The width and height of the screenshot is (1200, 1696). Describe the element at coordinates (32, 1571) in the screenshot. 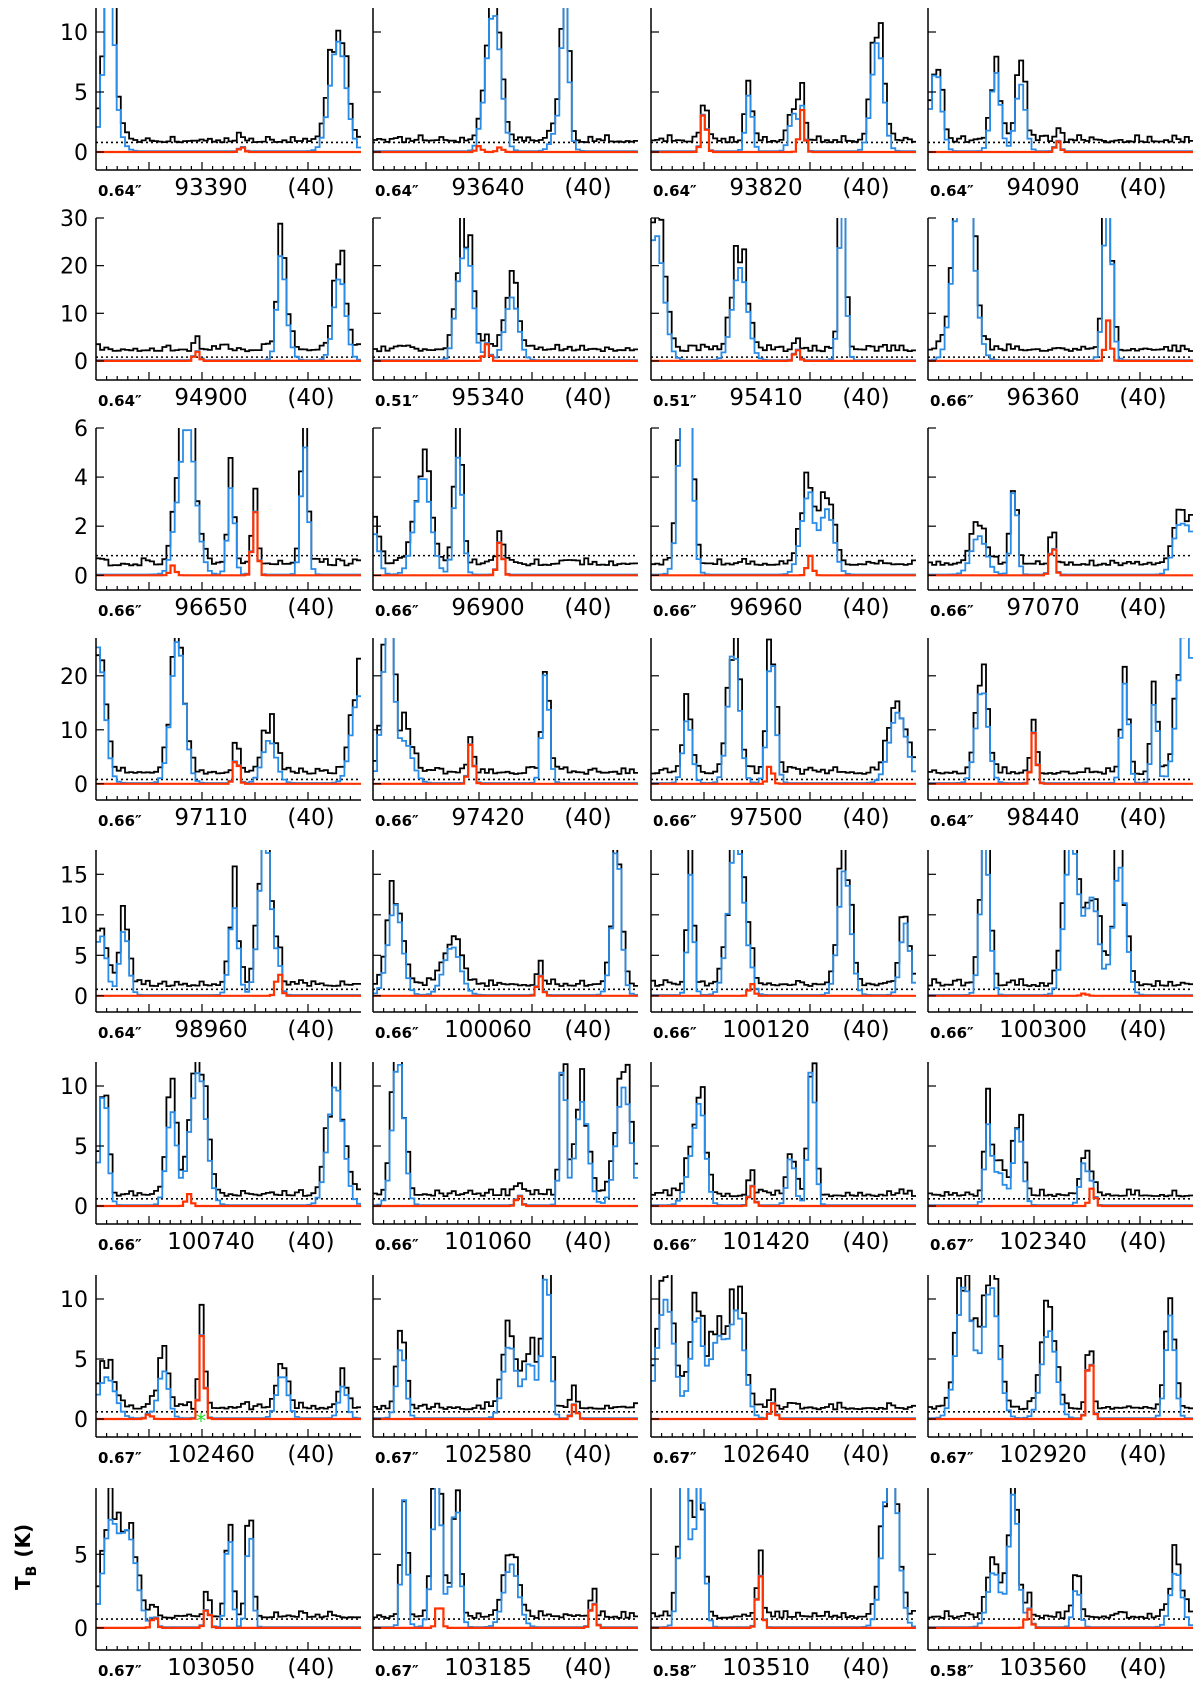

I see `y-axis-title-sub: B` at that location.